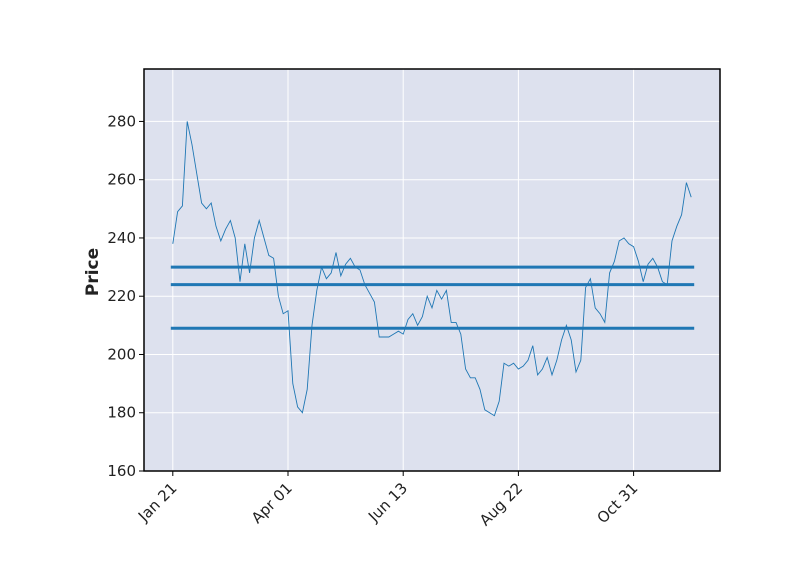  I want to click on y-tick-label: 180, so click(121, 413).